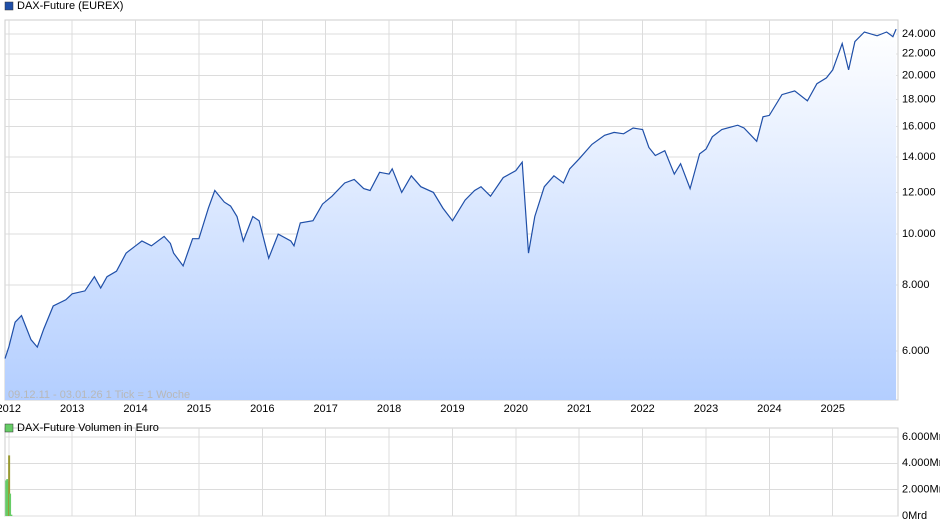 This screenshot has width=940, height=531. Describe the element at coordinates (916, 351) in the screenshot. I see `y-tick-label: 6.000` at that location.